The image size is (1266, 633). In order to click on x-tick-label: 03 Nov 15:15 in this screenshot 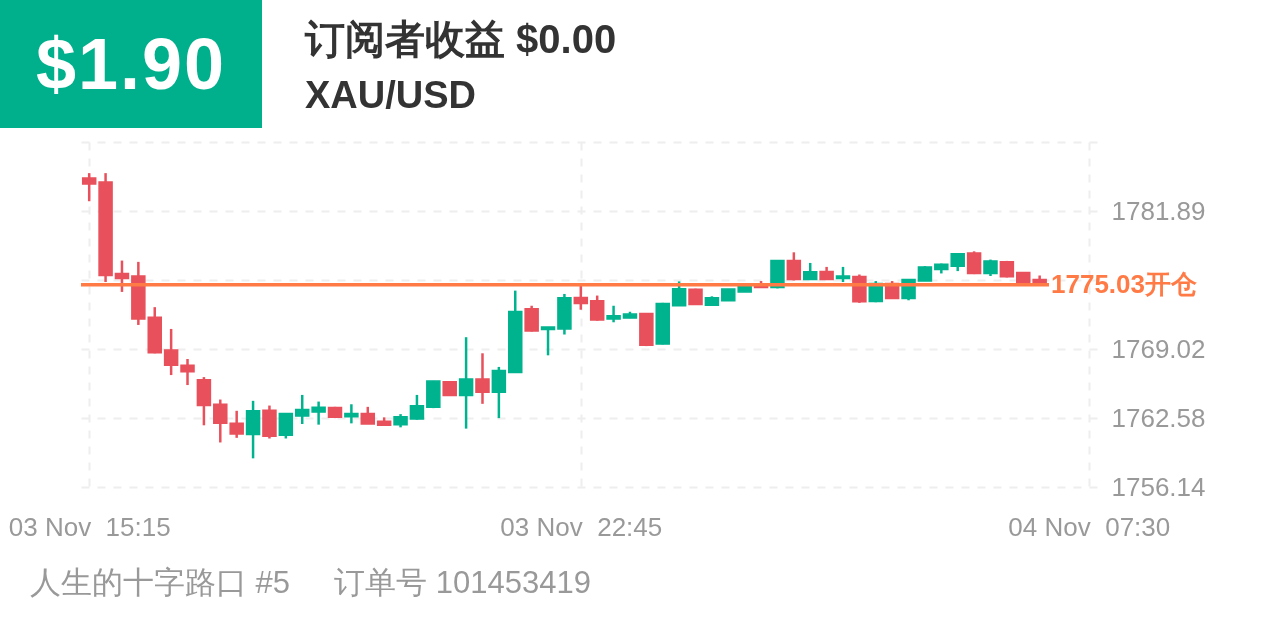, I will do `click(89, 526)`.